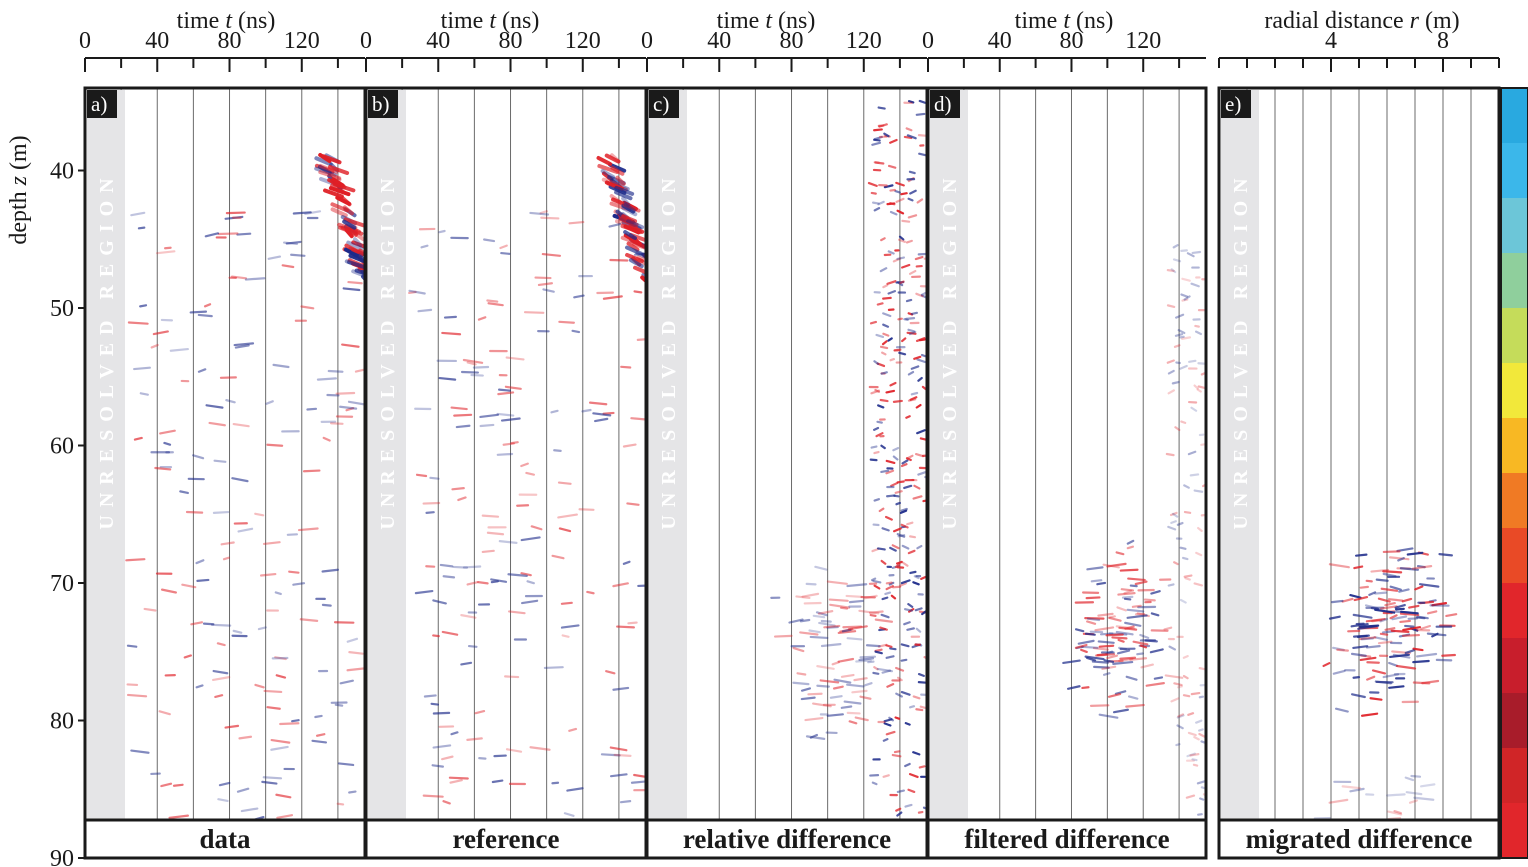 The width and height of the screenshot is (1528, 867). I want to click on panel-d-gridlines, so click(1071, 454).